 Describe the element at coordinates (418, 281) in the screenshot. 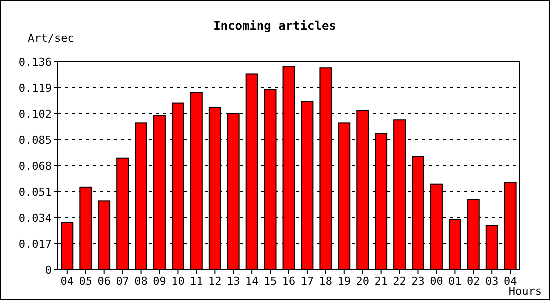

I see `x-tick-label: 23` at that location.